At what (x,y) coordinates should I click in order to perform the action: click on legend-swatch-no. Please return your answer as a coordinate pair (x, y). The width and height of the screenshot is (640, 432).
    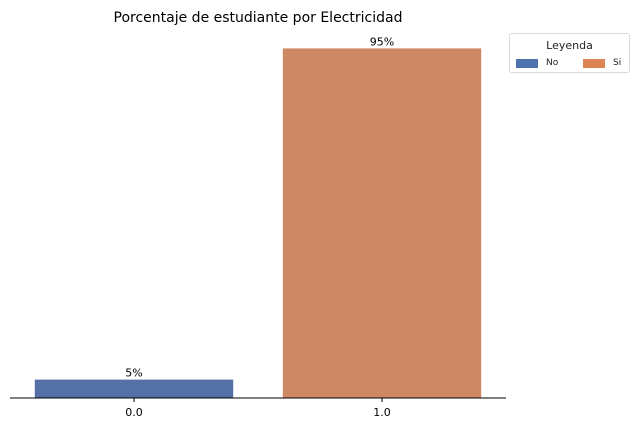
    Looking at the image, I should click on (527, 63).